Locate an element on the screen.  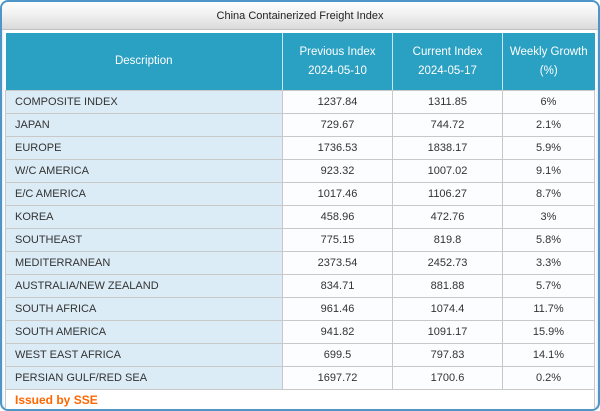
previous-index-cell: 923.32 is located at coordinates (337, 171).